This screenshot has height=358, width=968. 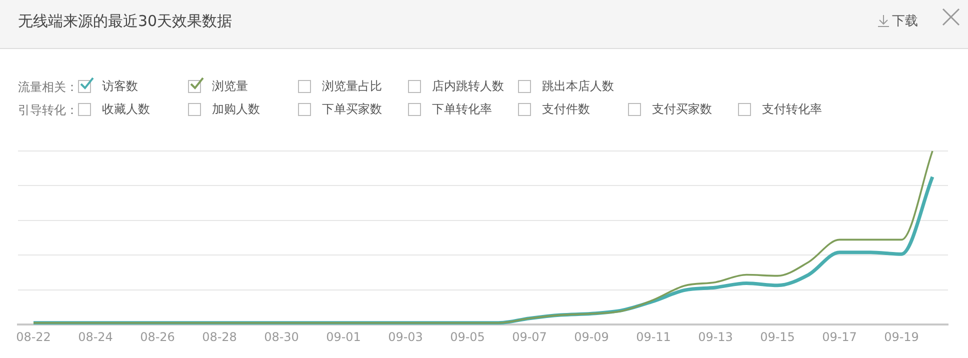 I want to click on text: 加购人数, so click(x=236, y=109).